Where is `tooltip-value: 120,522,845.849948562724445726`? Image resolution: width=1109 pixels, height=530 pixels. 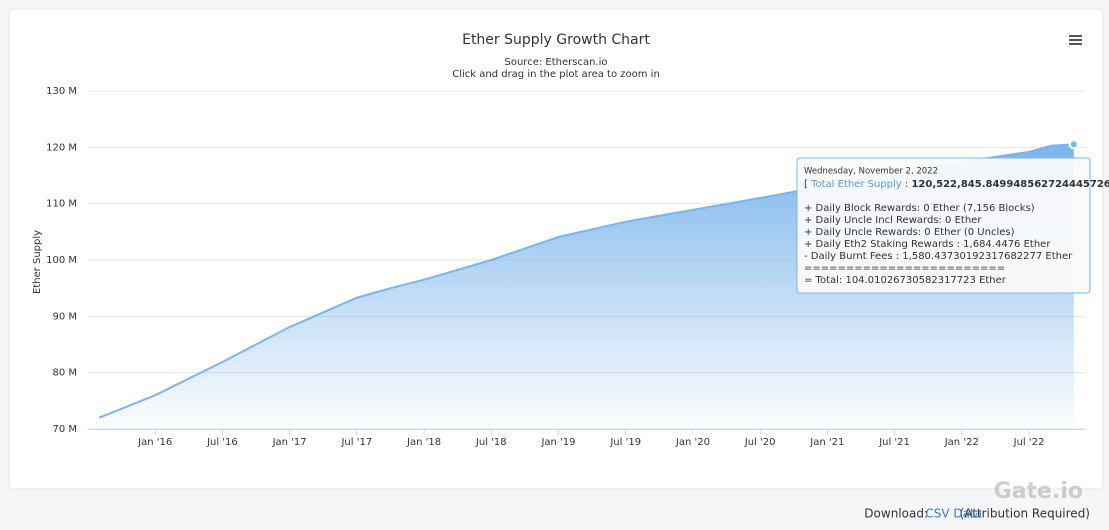 tooltip-value: 120,522,845.849948562724445726 is located at coordinates (1010, 184).